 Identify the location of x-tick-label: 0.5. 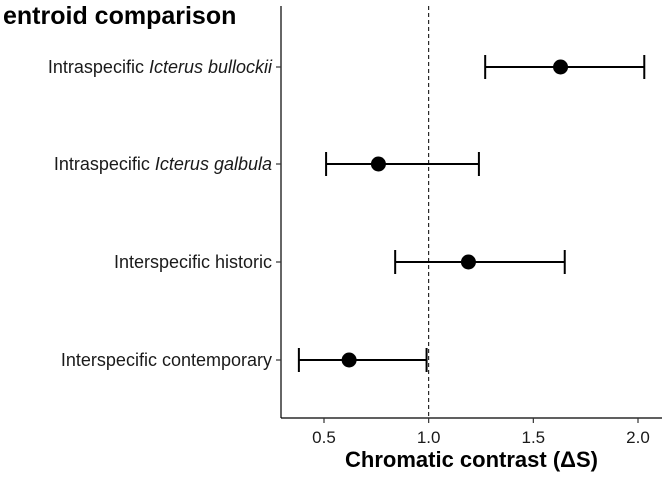
(324, 437).